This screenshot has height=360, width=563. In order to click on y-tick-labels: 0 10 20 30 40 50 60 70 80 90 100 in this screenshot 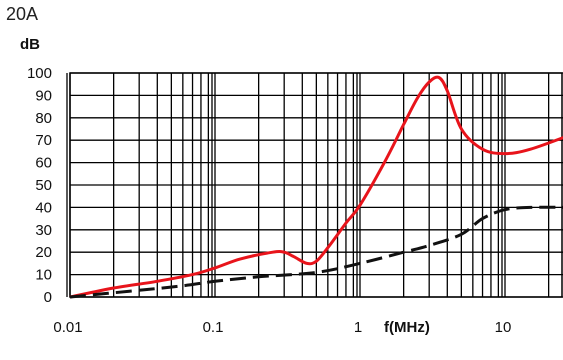, I will do `click(39, 185)`.